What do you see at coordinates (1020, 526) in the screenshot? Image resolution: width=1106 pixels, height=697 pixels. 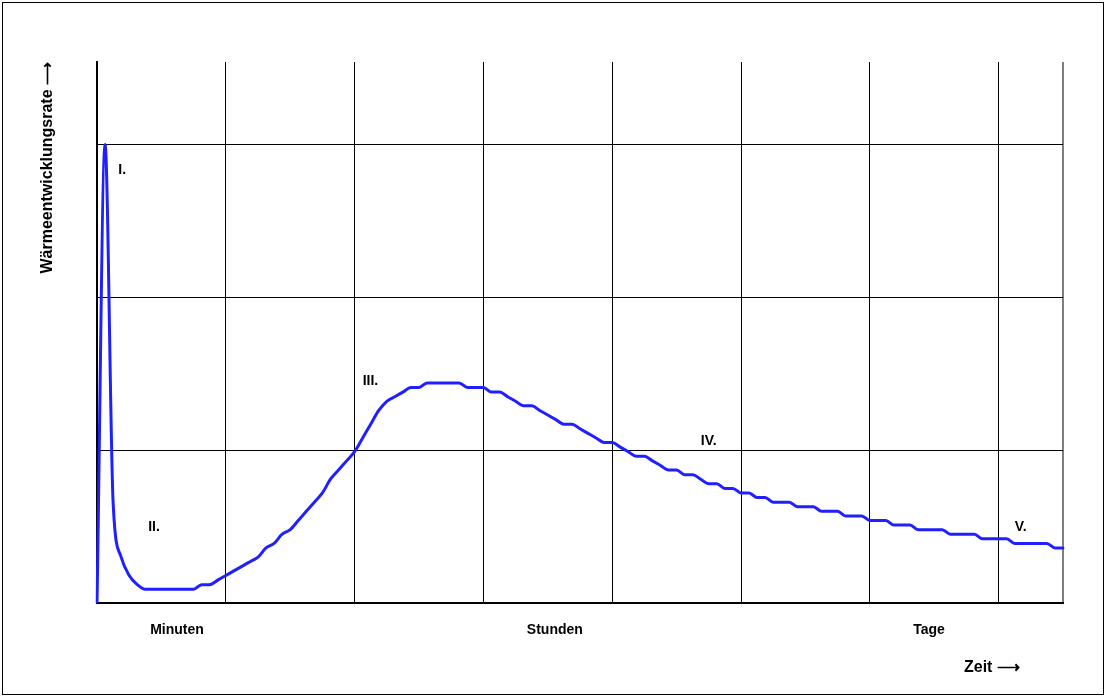 I see `annotation: V.` at bounding box center [1020, 526].